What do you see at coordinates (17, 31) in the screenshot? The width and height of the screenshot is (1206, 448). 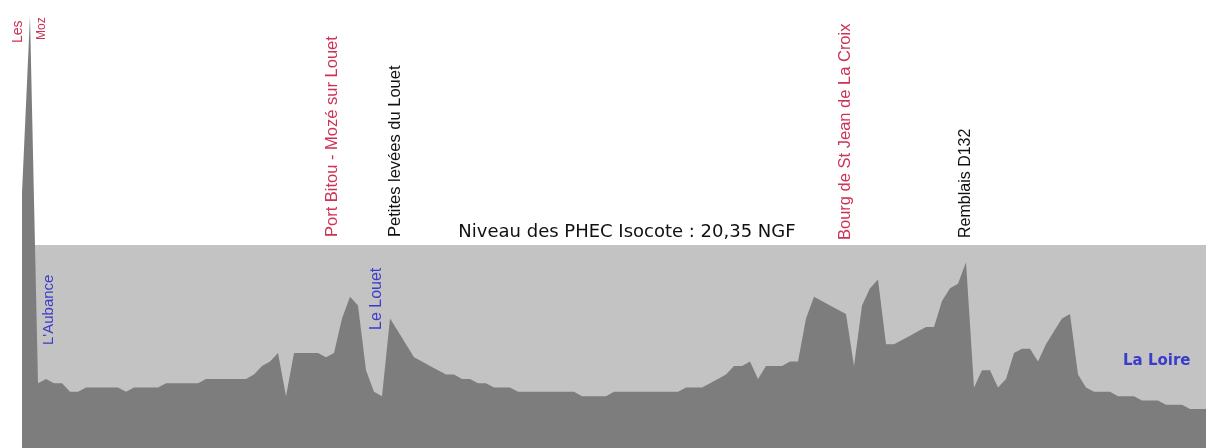 I see `annotation: Les` at bounding box center [17, 31].